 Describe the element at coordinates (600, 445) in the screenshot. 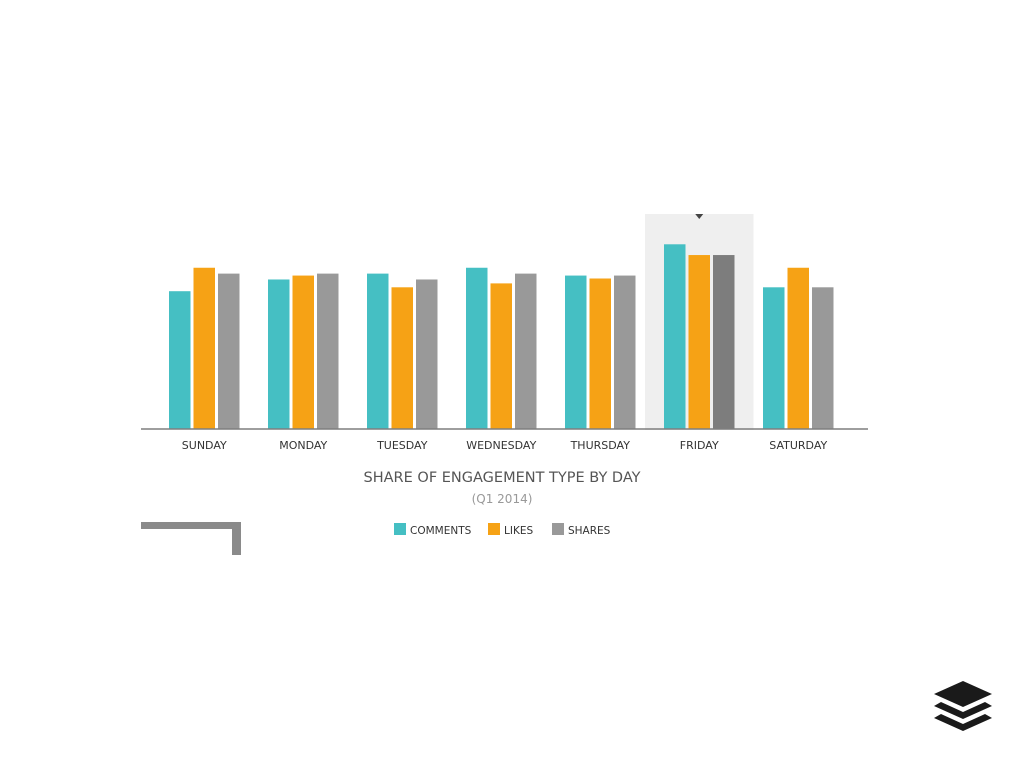

I see `category-label-thursday: THURSDAY` at that location.